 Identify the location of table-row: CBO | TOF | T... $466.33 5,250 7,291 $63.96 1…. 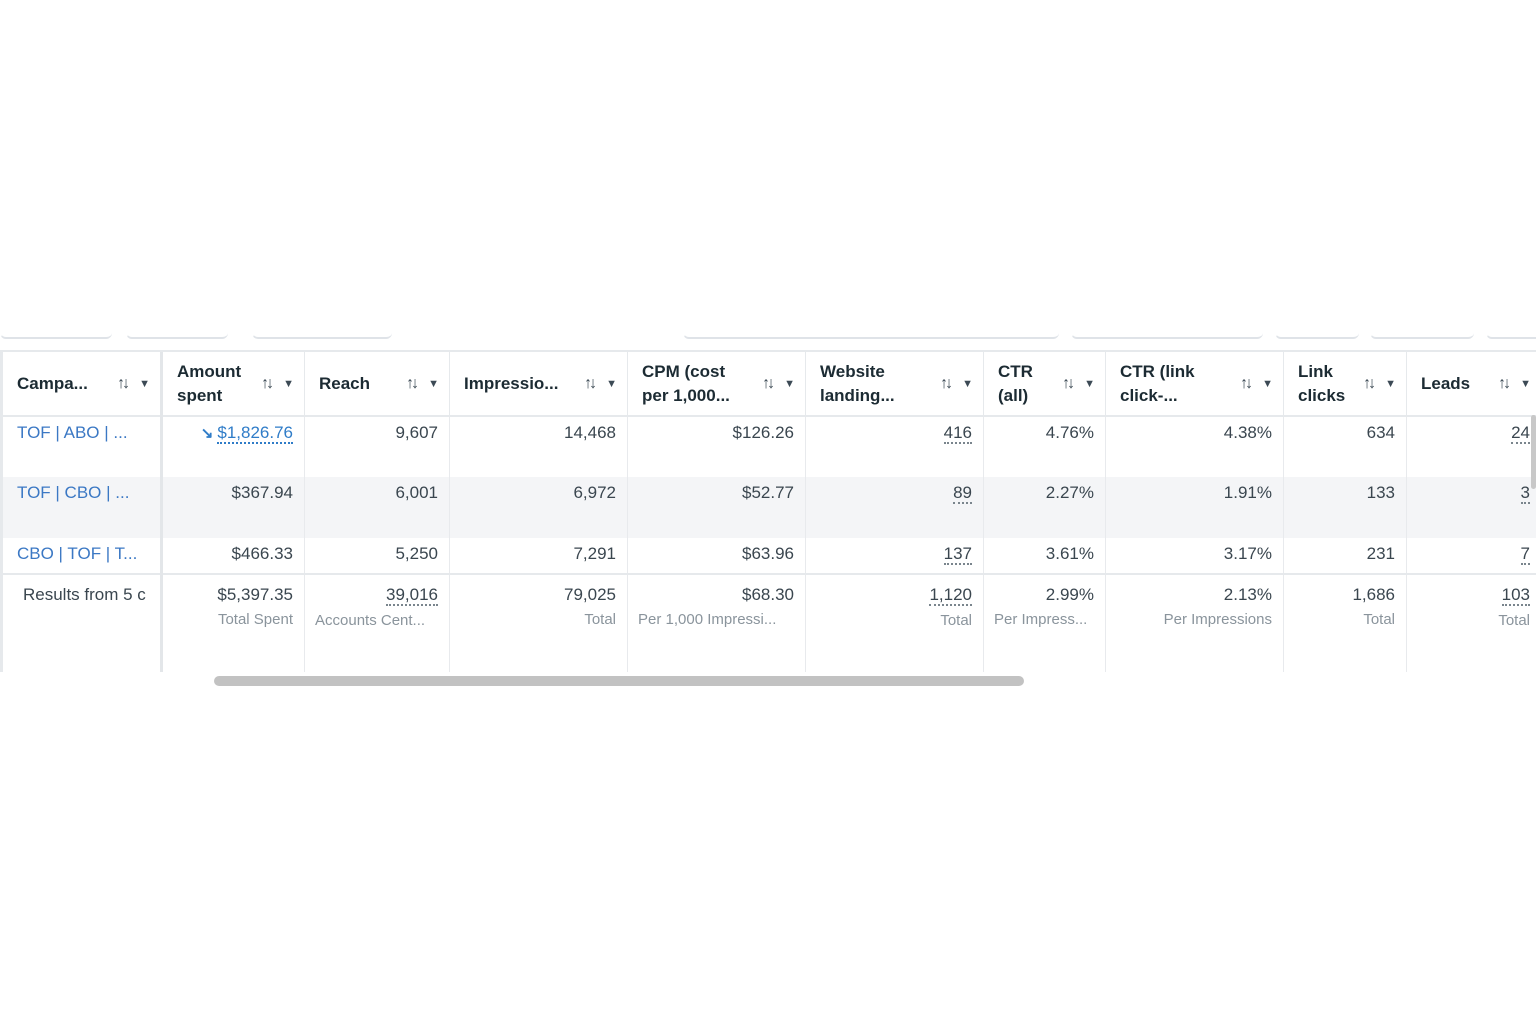
(768, 556).